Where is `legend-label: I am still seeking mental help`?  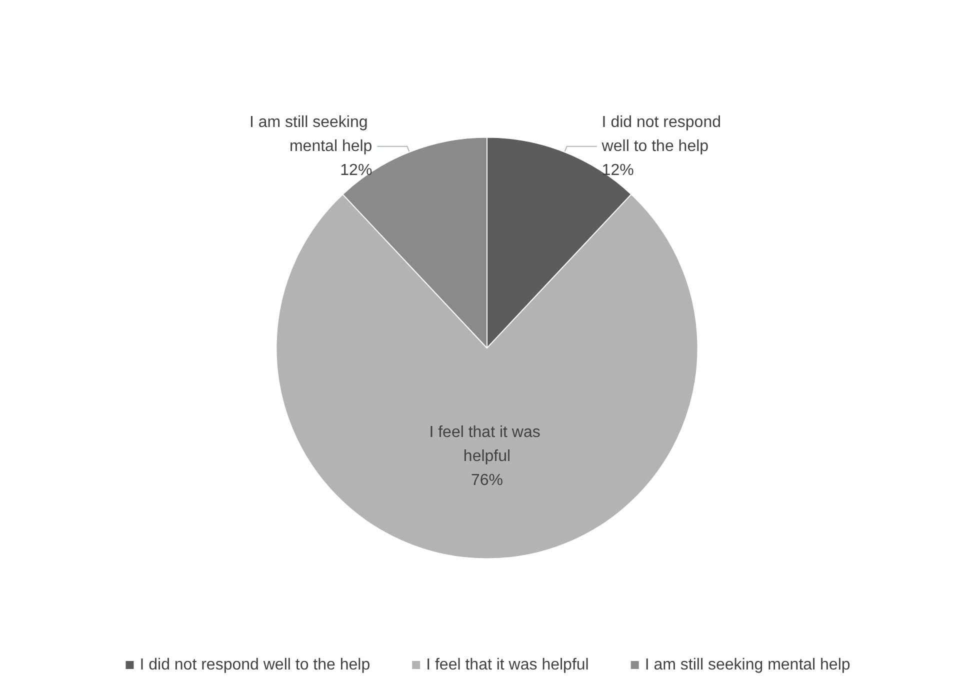
legend-label: I am still seeking mental help is located at coordinates (747, 665).